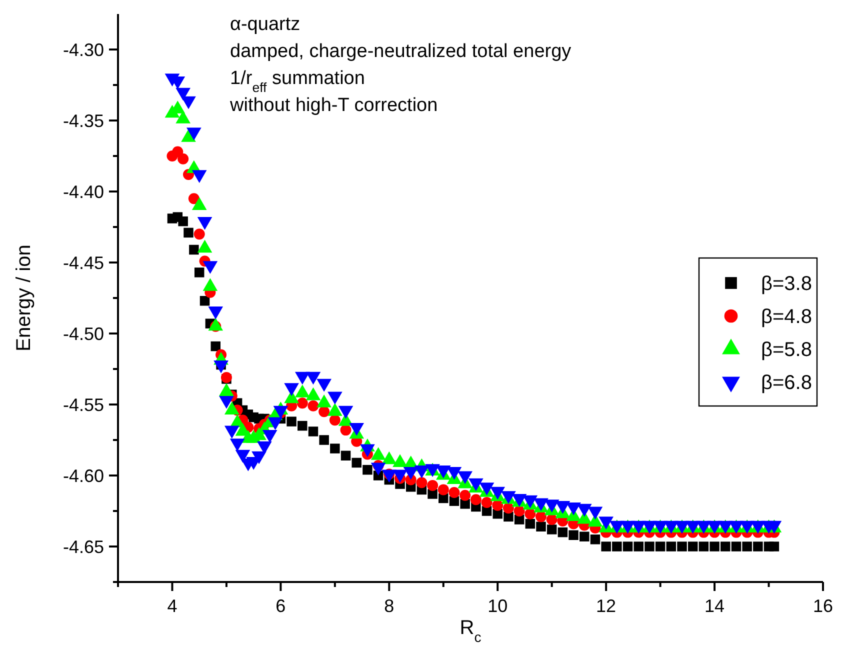 The image size is (848, 663). Describe the element at coordinates (265, 24) in the screenshot. I see `annotation: α-quartz` at that location.